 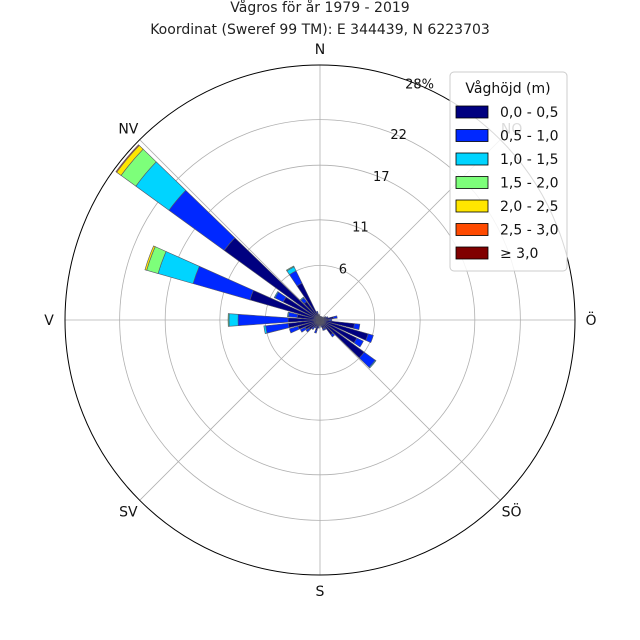 I want to click on legend-title: Våghöjd (m), so click(x=507, y=88).